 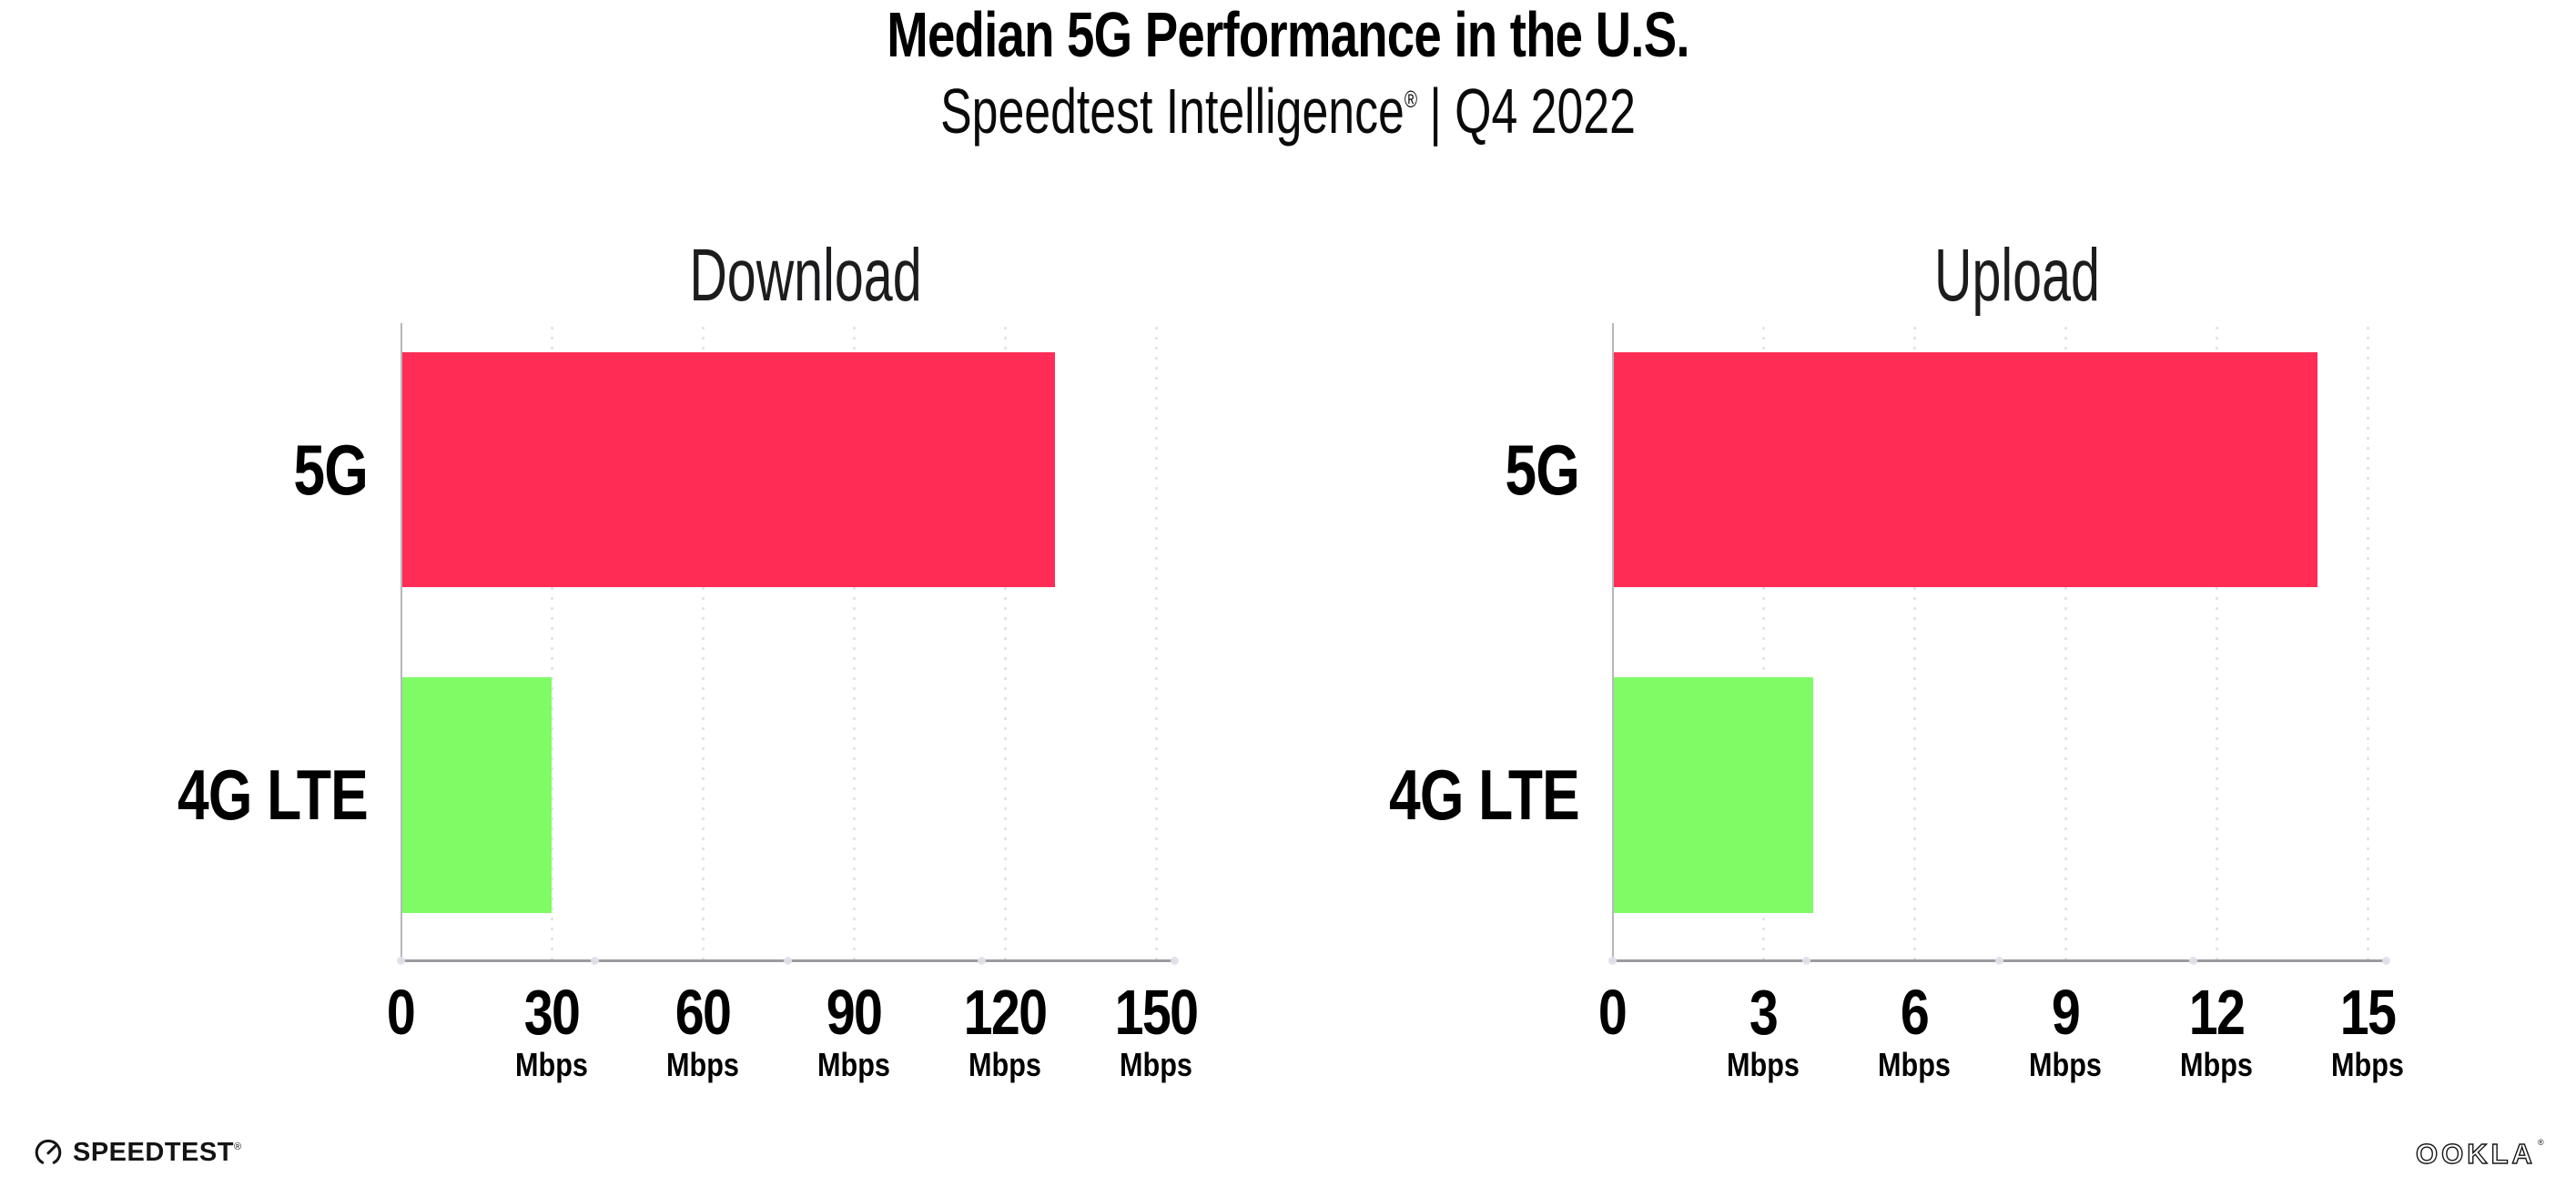 I want to click on speedtest-wordmark: SPEEDTEST®, so click(x=157, y=1153).